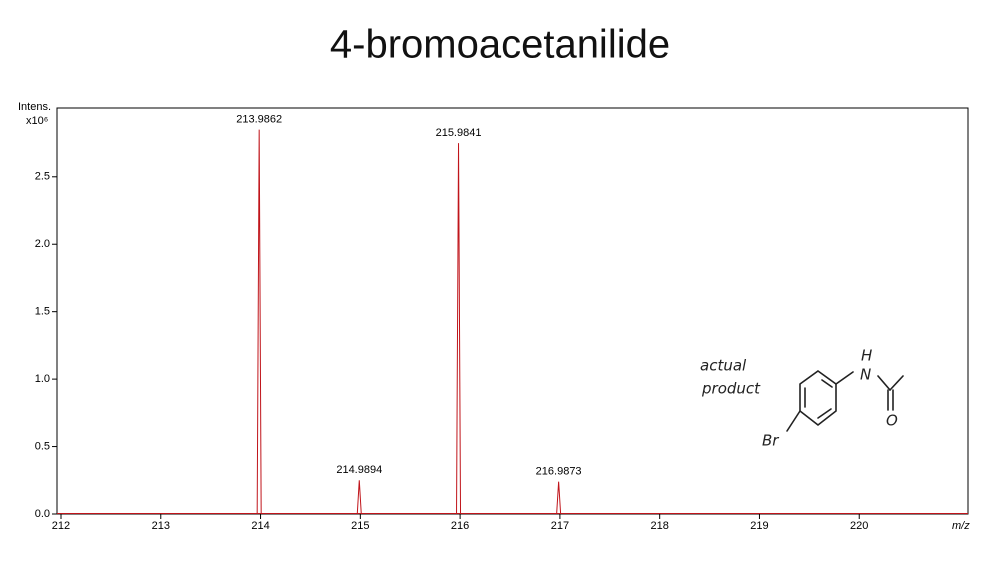 Image resolution: width=1000 pixels, height=563 pixels. I want to click on atom-label: O, so click(892, 421).